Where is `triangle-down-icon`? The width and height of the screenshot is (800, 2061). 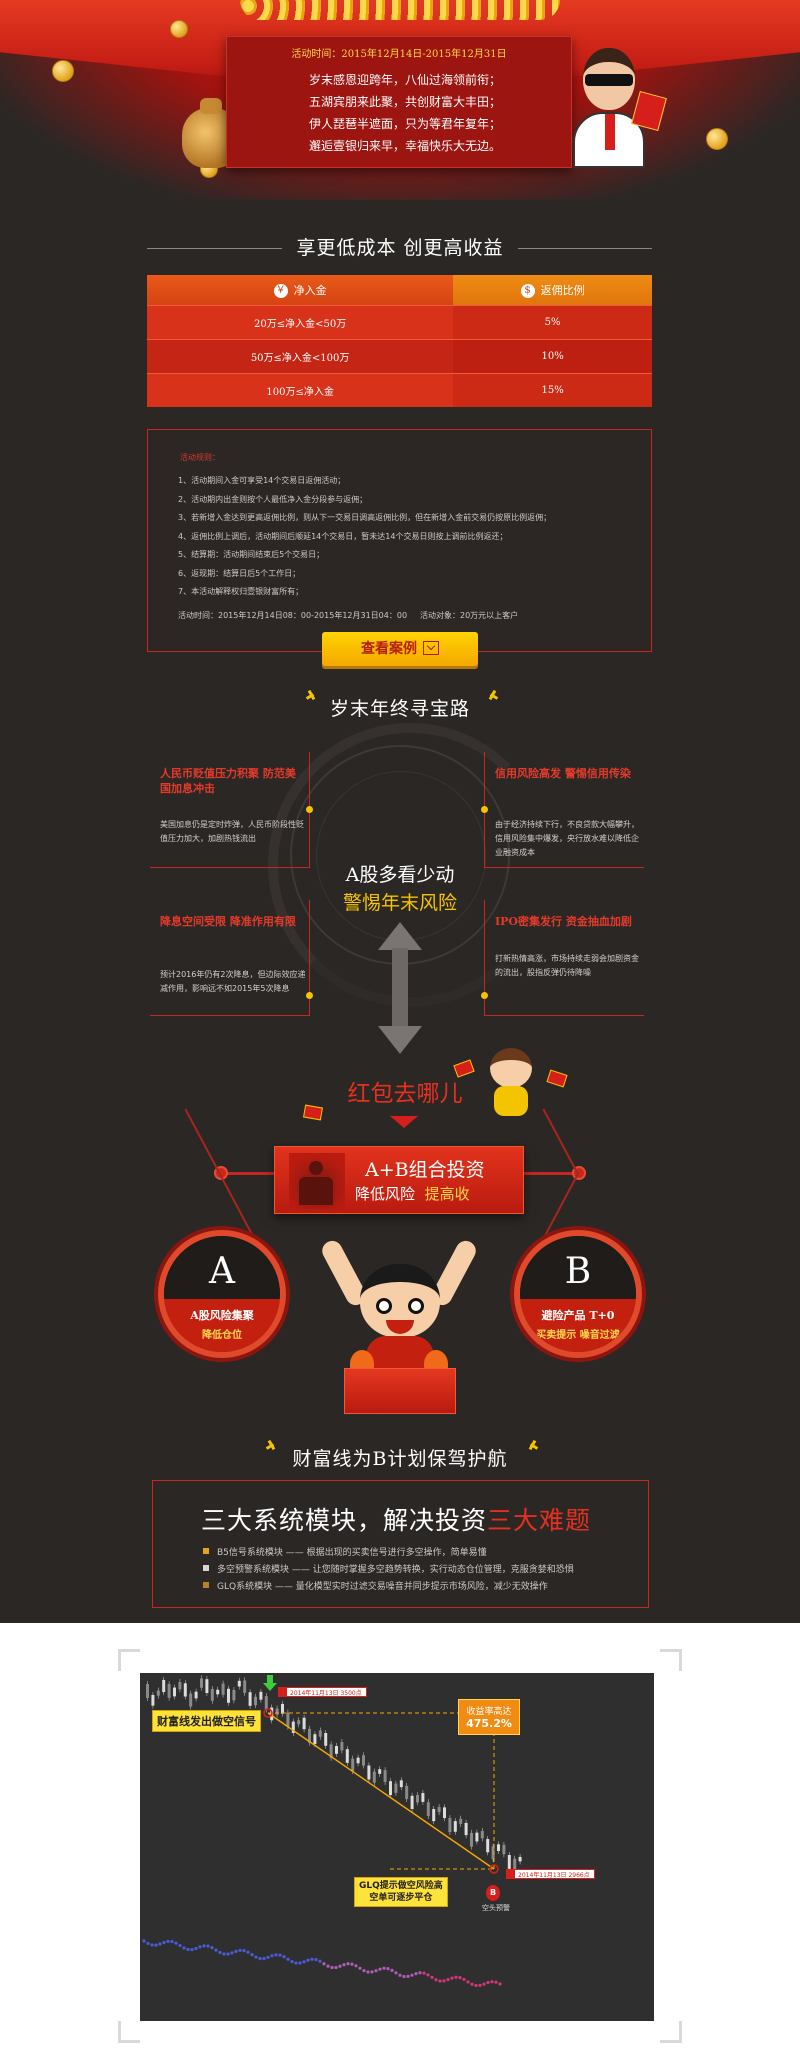 triangle-down-icon is located at coordinates (404, 1122).